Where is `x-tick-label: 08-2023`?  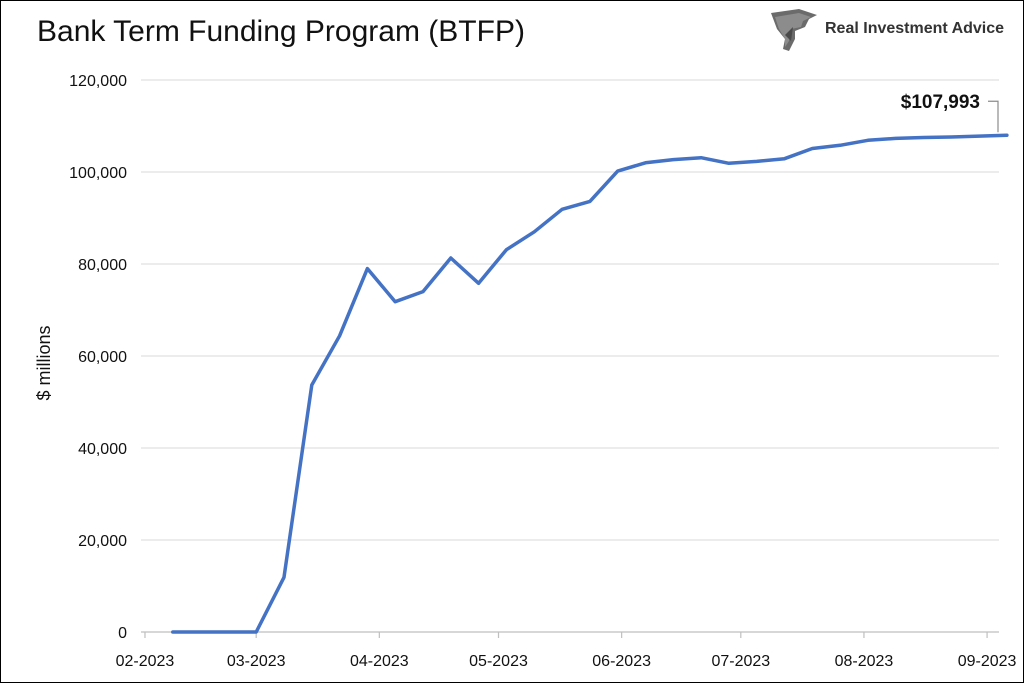
x-tick-label: 08-2023 is located at coordinates (864, 661).